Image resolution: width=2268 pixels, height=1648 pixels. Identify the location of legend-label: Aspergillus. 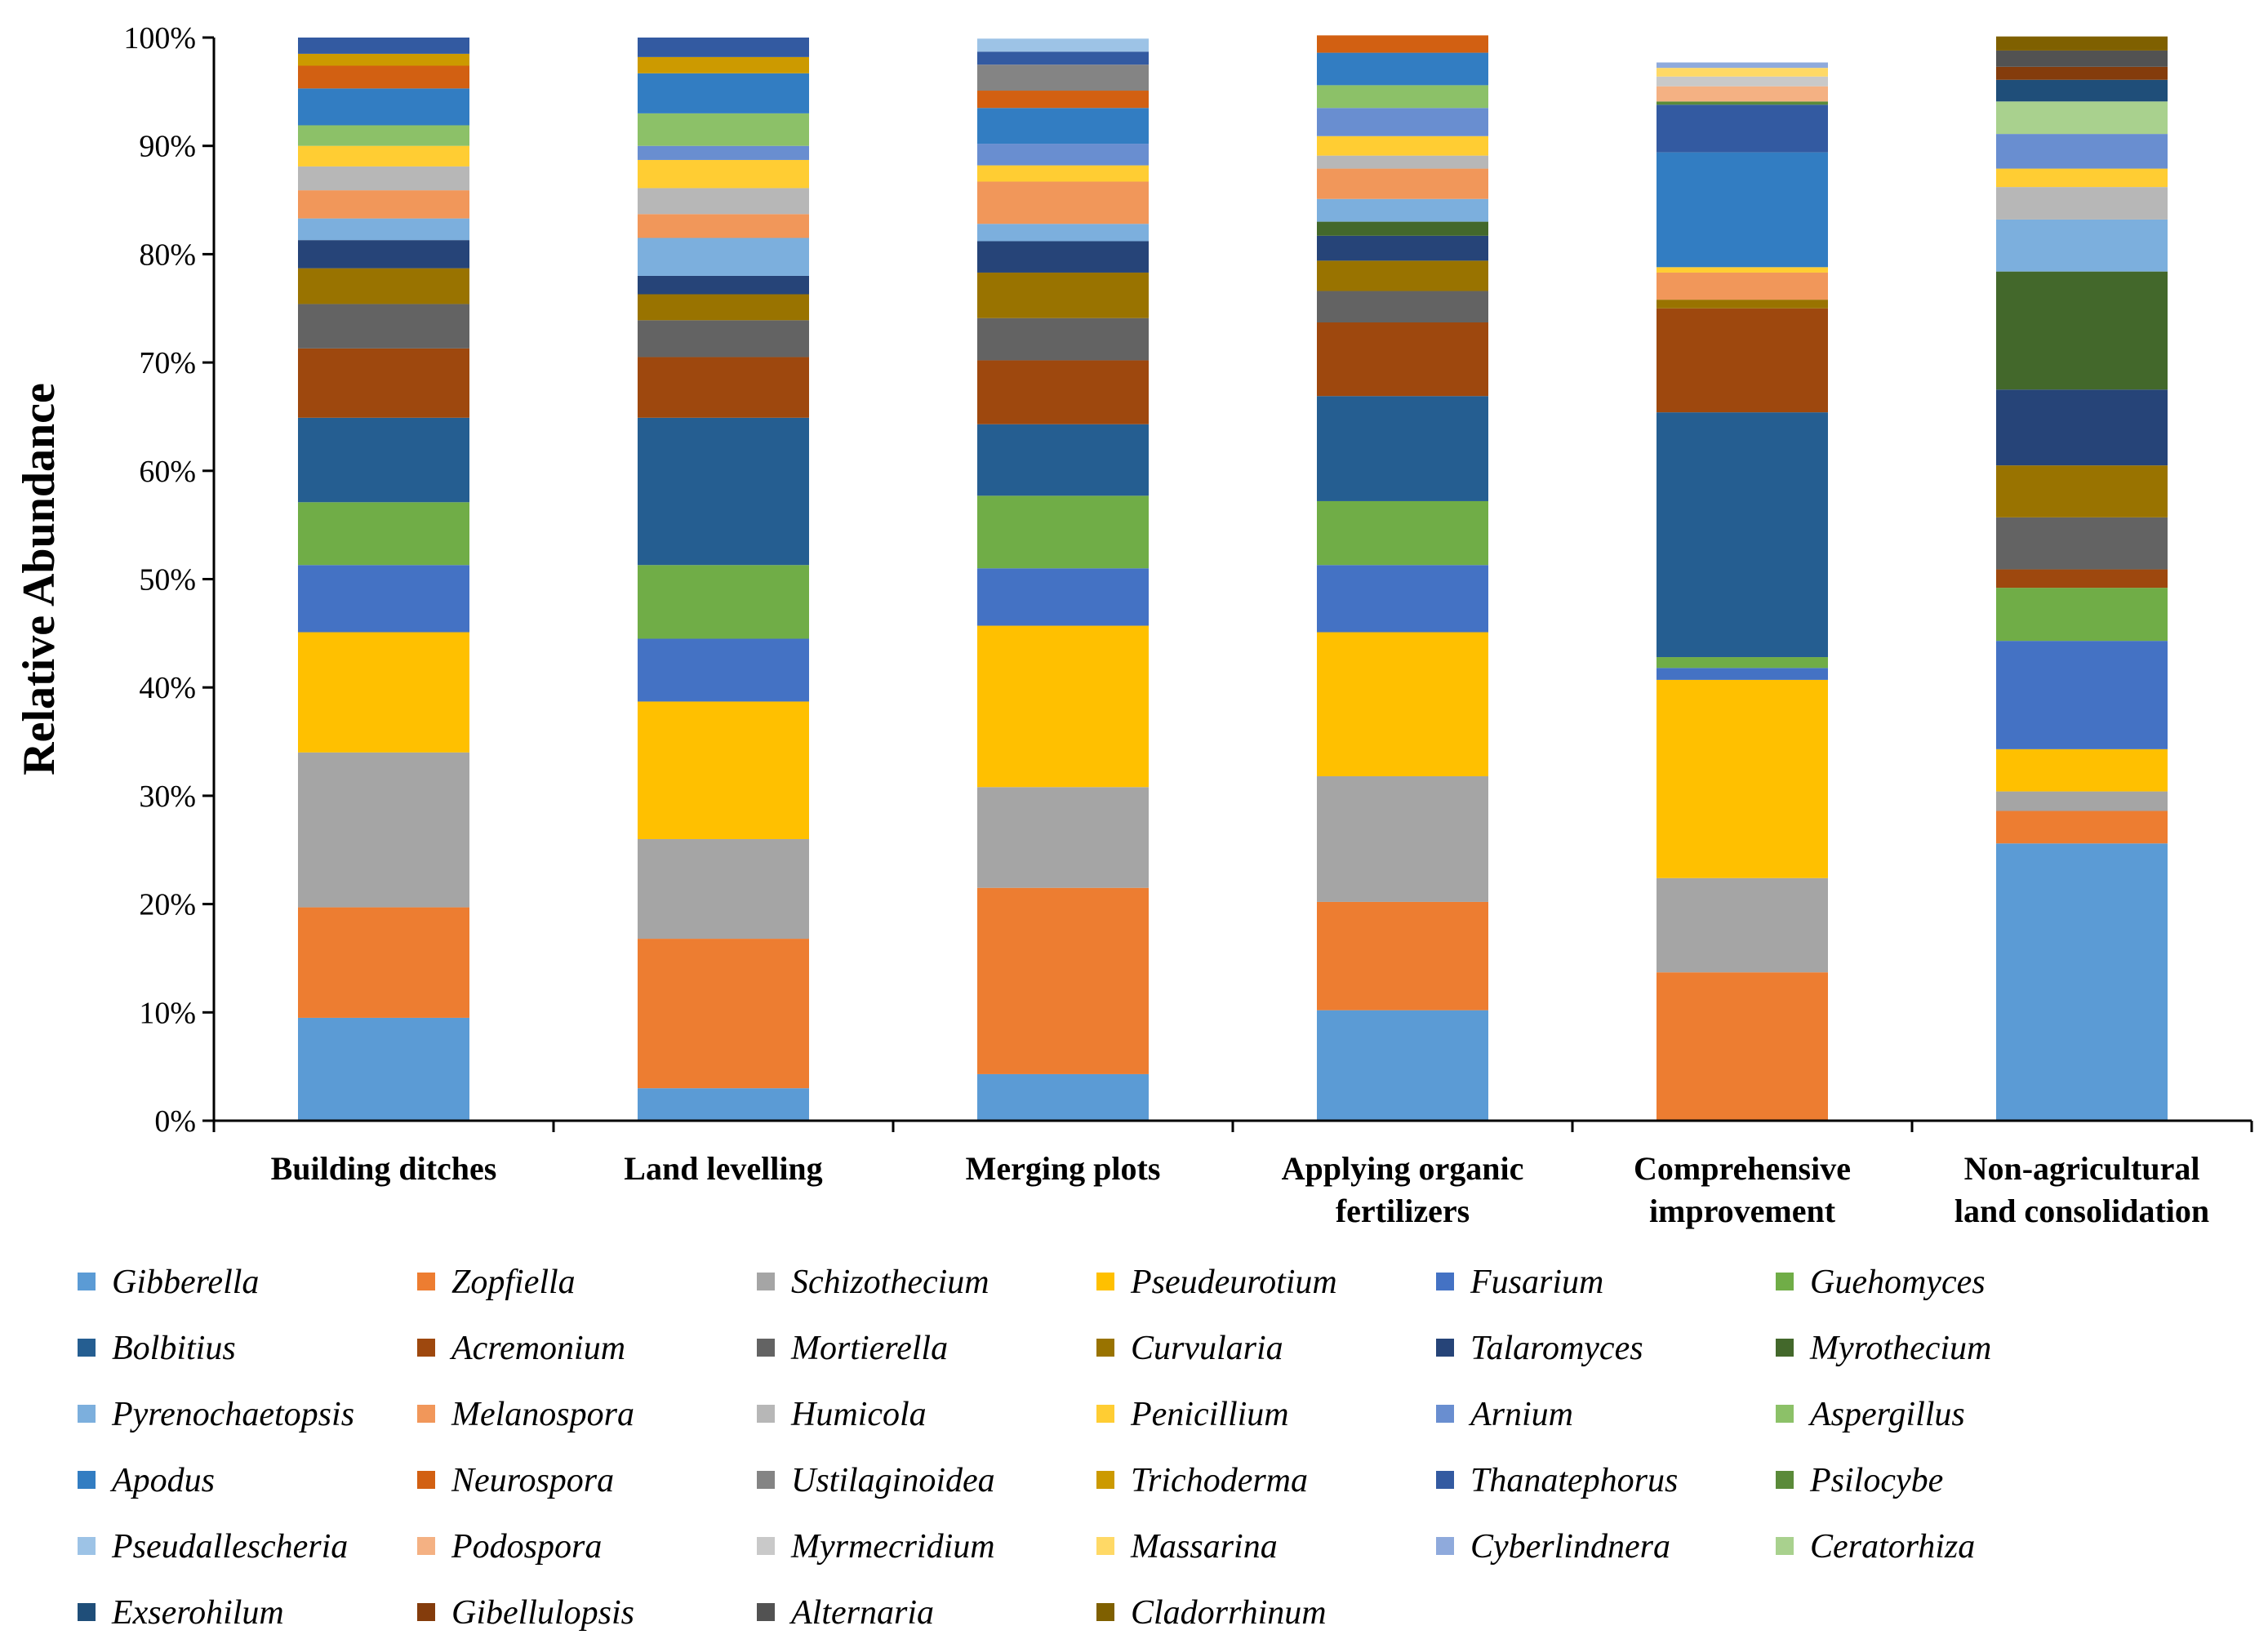
(1887, 1414).